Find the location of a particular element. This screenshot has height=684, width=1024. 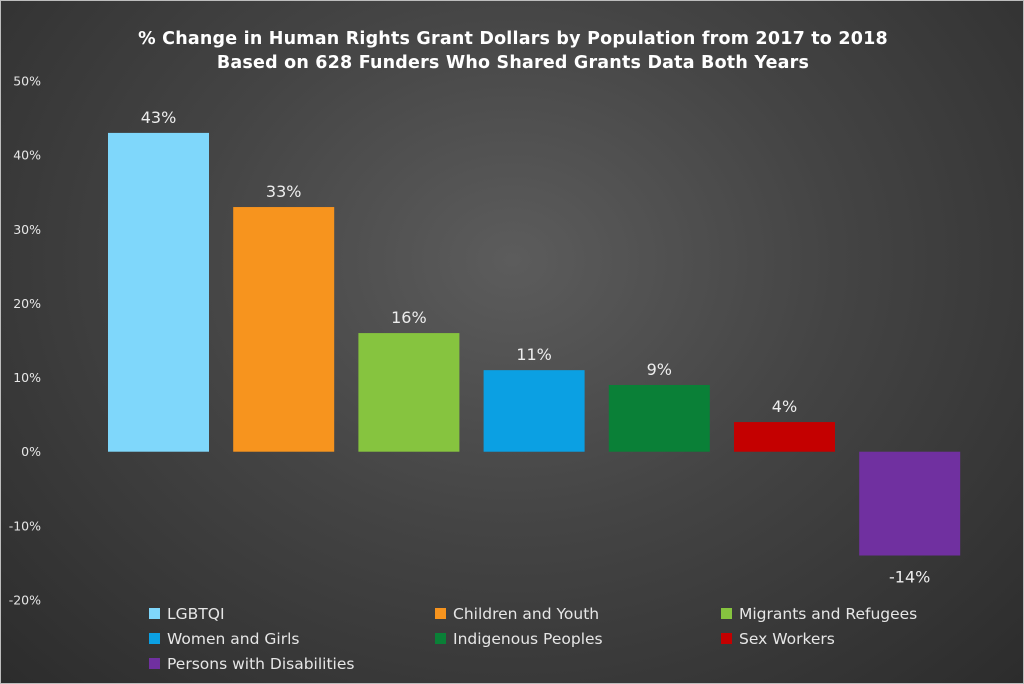

y-tick-label: 50% is located at coordinates (27, 81).